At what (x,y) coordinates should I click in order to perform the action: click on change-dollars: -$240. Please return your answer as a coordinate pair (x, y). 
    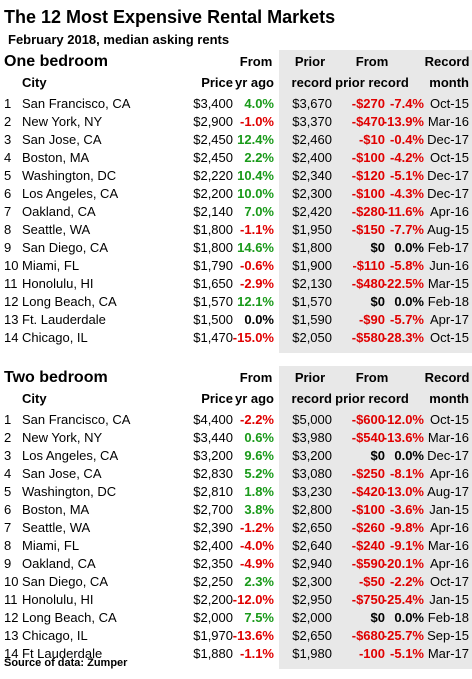
    Looking at the image, I should click on (368, 545).